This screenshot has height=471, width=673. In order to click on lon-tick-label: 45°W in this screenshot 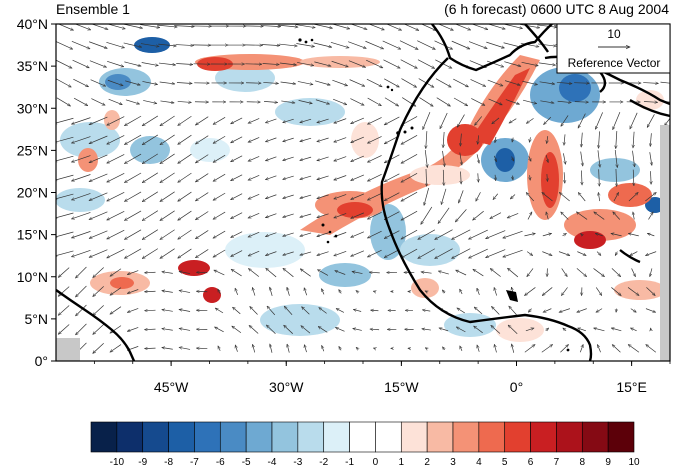, I will do `click(171, 387)`.